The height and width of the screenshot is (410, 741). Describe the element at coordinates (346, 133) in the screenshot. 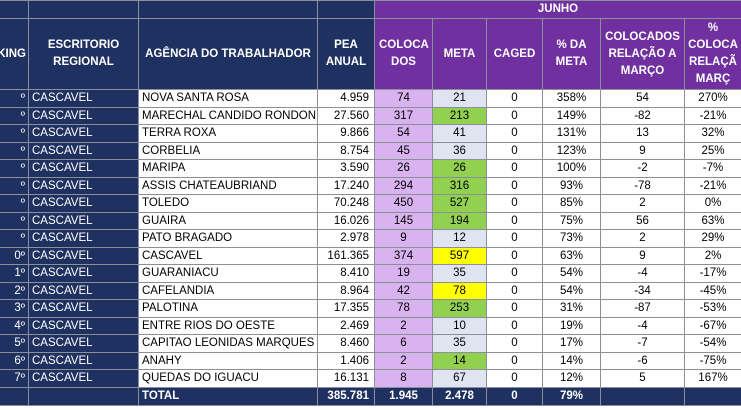

I see `cell-pea: 9.866` at that location.